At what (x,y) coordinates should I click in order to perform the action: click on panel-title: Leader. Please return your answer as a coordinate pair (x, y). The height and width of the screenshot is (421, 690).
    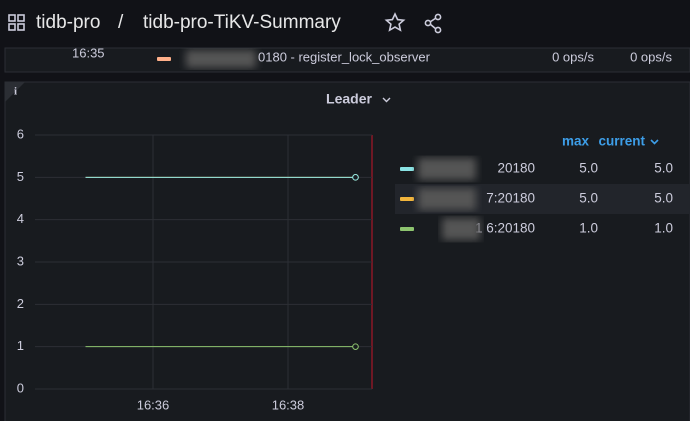
    Looking at the image, I should click on (349, 99).